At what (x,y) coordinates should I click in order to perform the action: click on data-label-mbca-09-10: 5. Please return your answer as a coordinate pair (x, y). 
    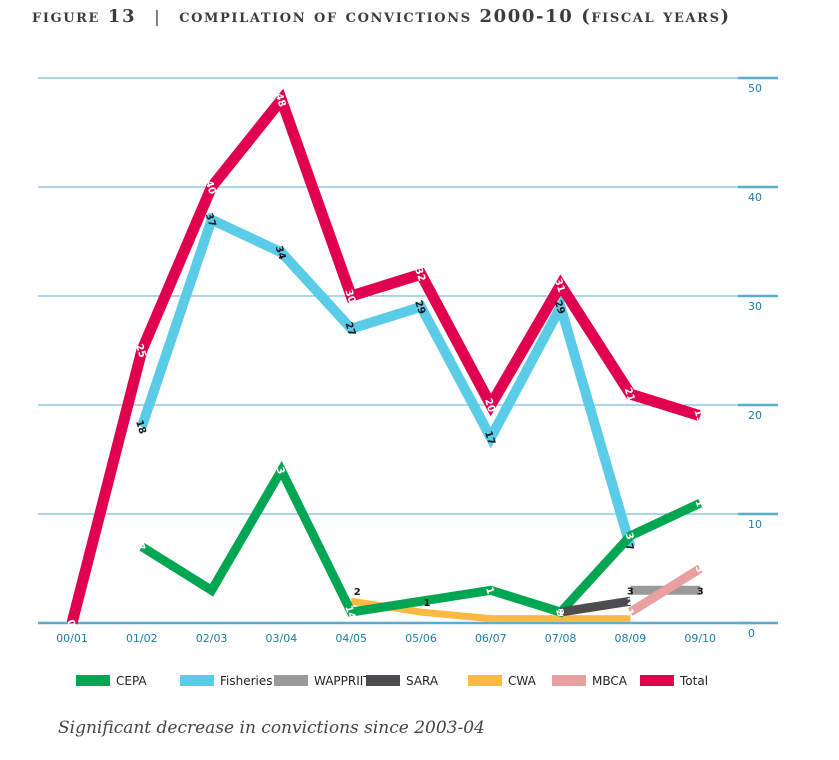
    Looking at the image, I should click on (698, 569).